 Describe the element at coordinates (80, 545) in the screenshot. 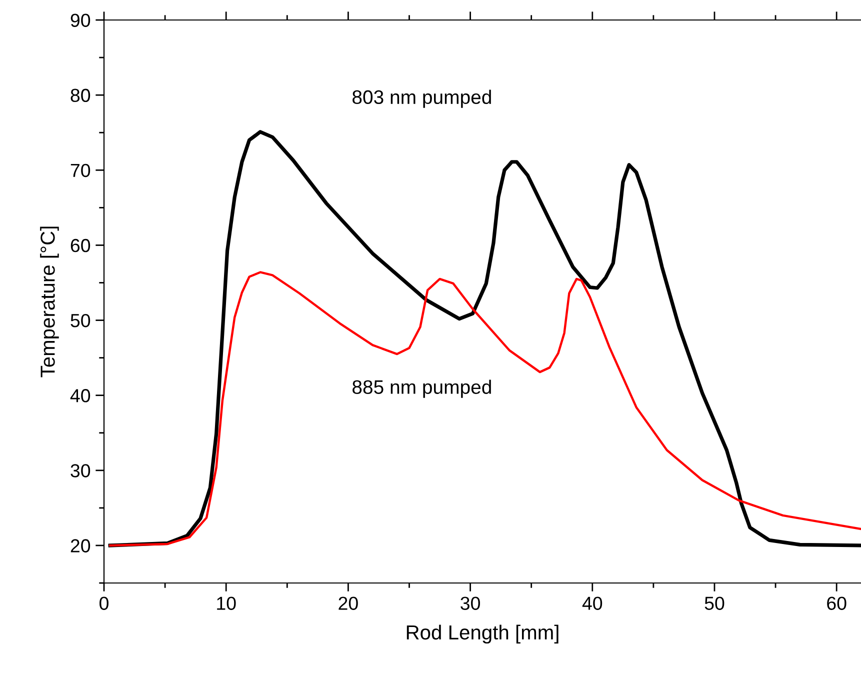

I see `y-tick-label: 20` at that location.